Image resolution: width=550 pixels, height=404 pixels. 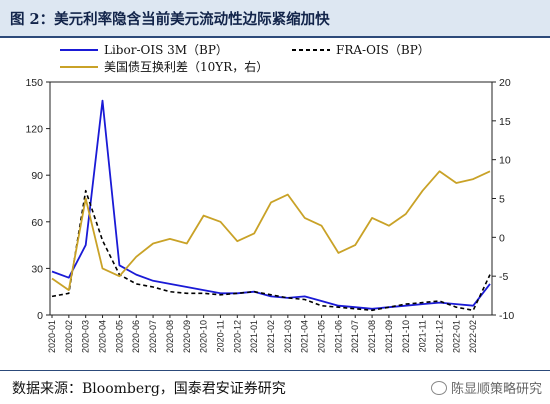 I want to click on y-left-tick-label: 120, so click(x=34, y=130).